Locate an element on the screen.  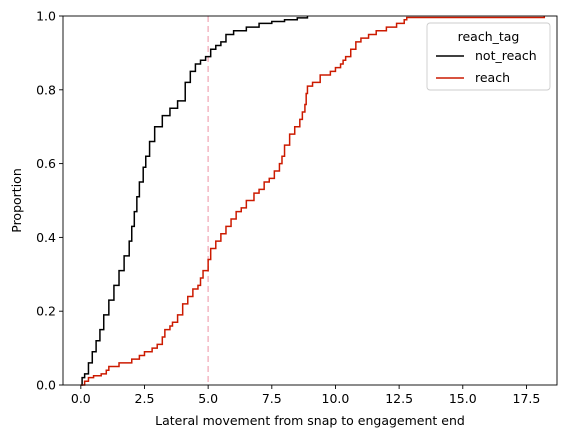
legend-label-reach: reach is located at coordinates (492, 77).